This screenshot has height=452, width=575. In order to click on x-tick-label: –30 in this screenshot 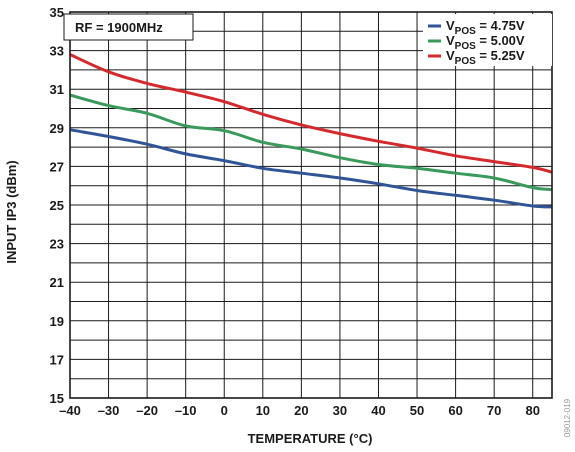, I will do `click(109, 410)`.